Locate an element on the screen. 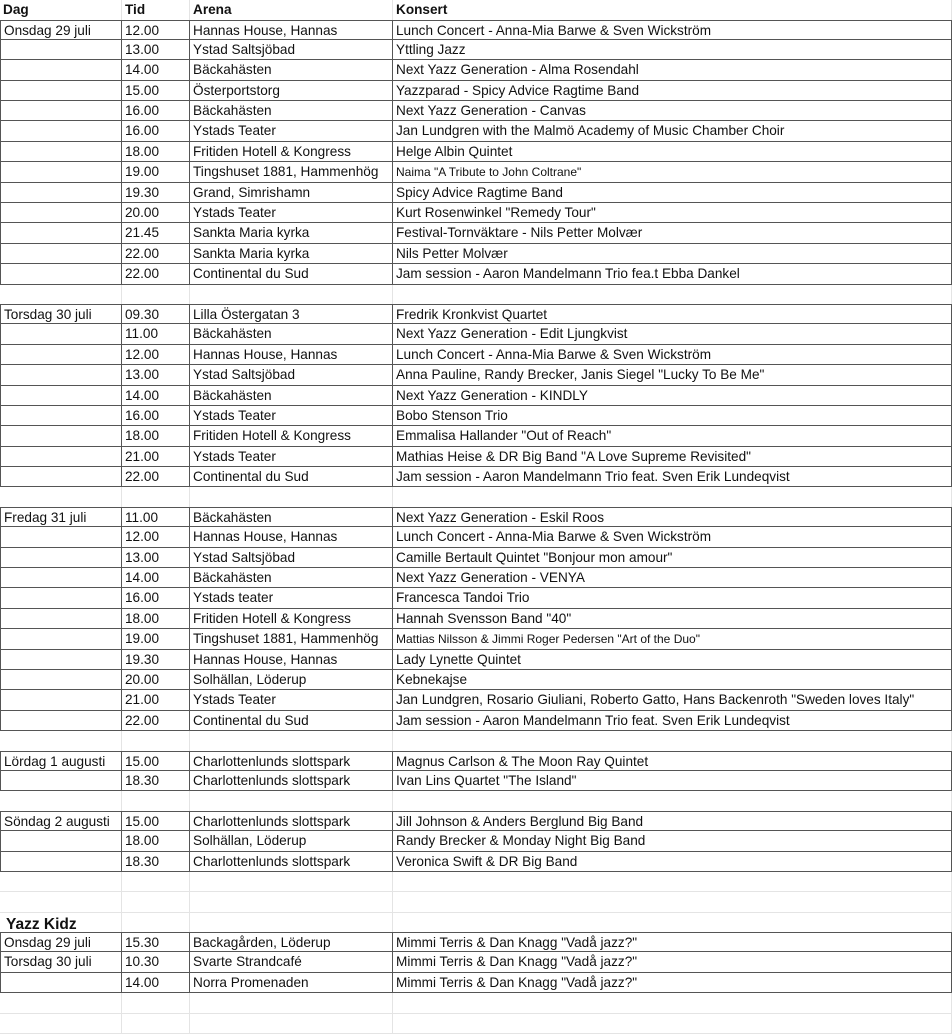 Image resolution: width=952 pixels, height=1034 pixels. konsert-cell: Next Yazz Generation - KINDLY is located at coordinates (672, 395).